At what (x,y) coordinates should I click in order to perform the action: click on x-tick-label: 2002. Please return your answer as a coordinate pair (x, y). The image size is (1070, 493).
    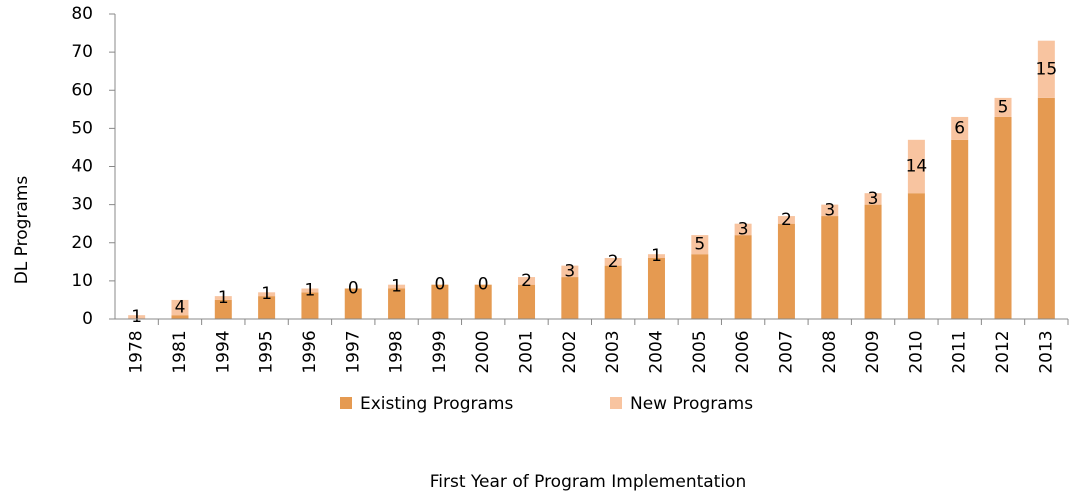
    Looking at the image, I should click on (570, 351).